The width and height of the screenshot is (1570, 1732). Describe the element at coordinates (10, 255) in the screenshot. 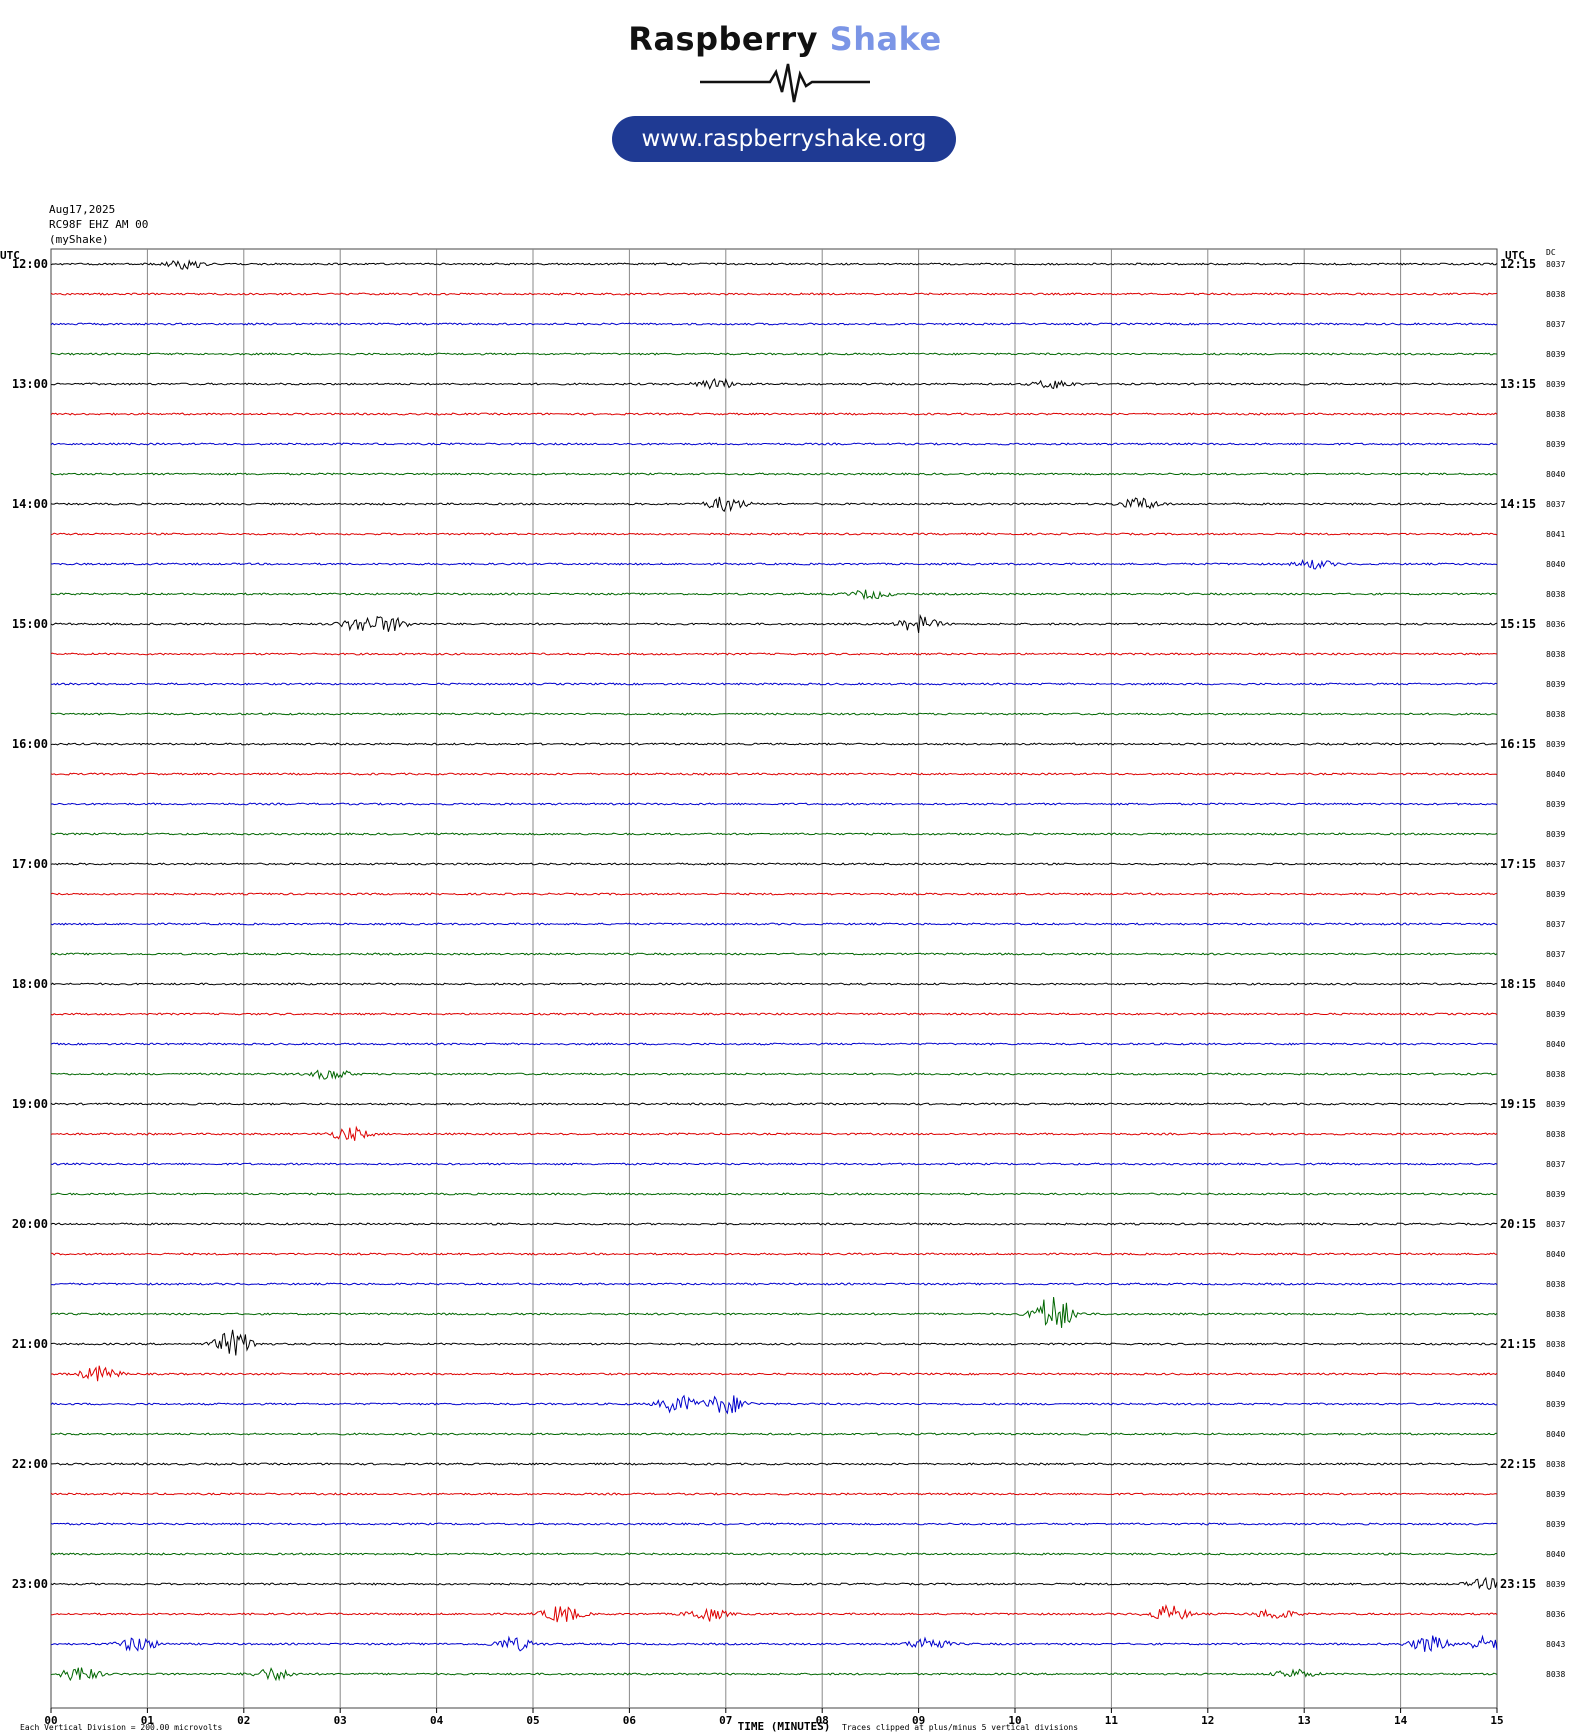

I see `utc-label-left: UTC` at that location.